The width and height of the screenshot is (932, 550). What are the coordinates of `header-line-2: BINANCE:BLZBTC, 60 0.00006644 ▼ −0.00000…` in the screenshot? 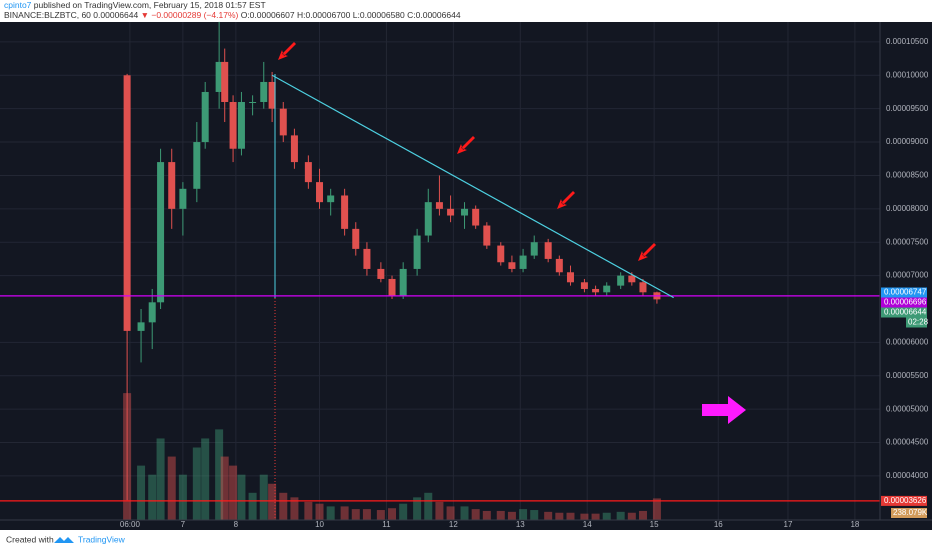 It's located at (232, 15).